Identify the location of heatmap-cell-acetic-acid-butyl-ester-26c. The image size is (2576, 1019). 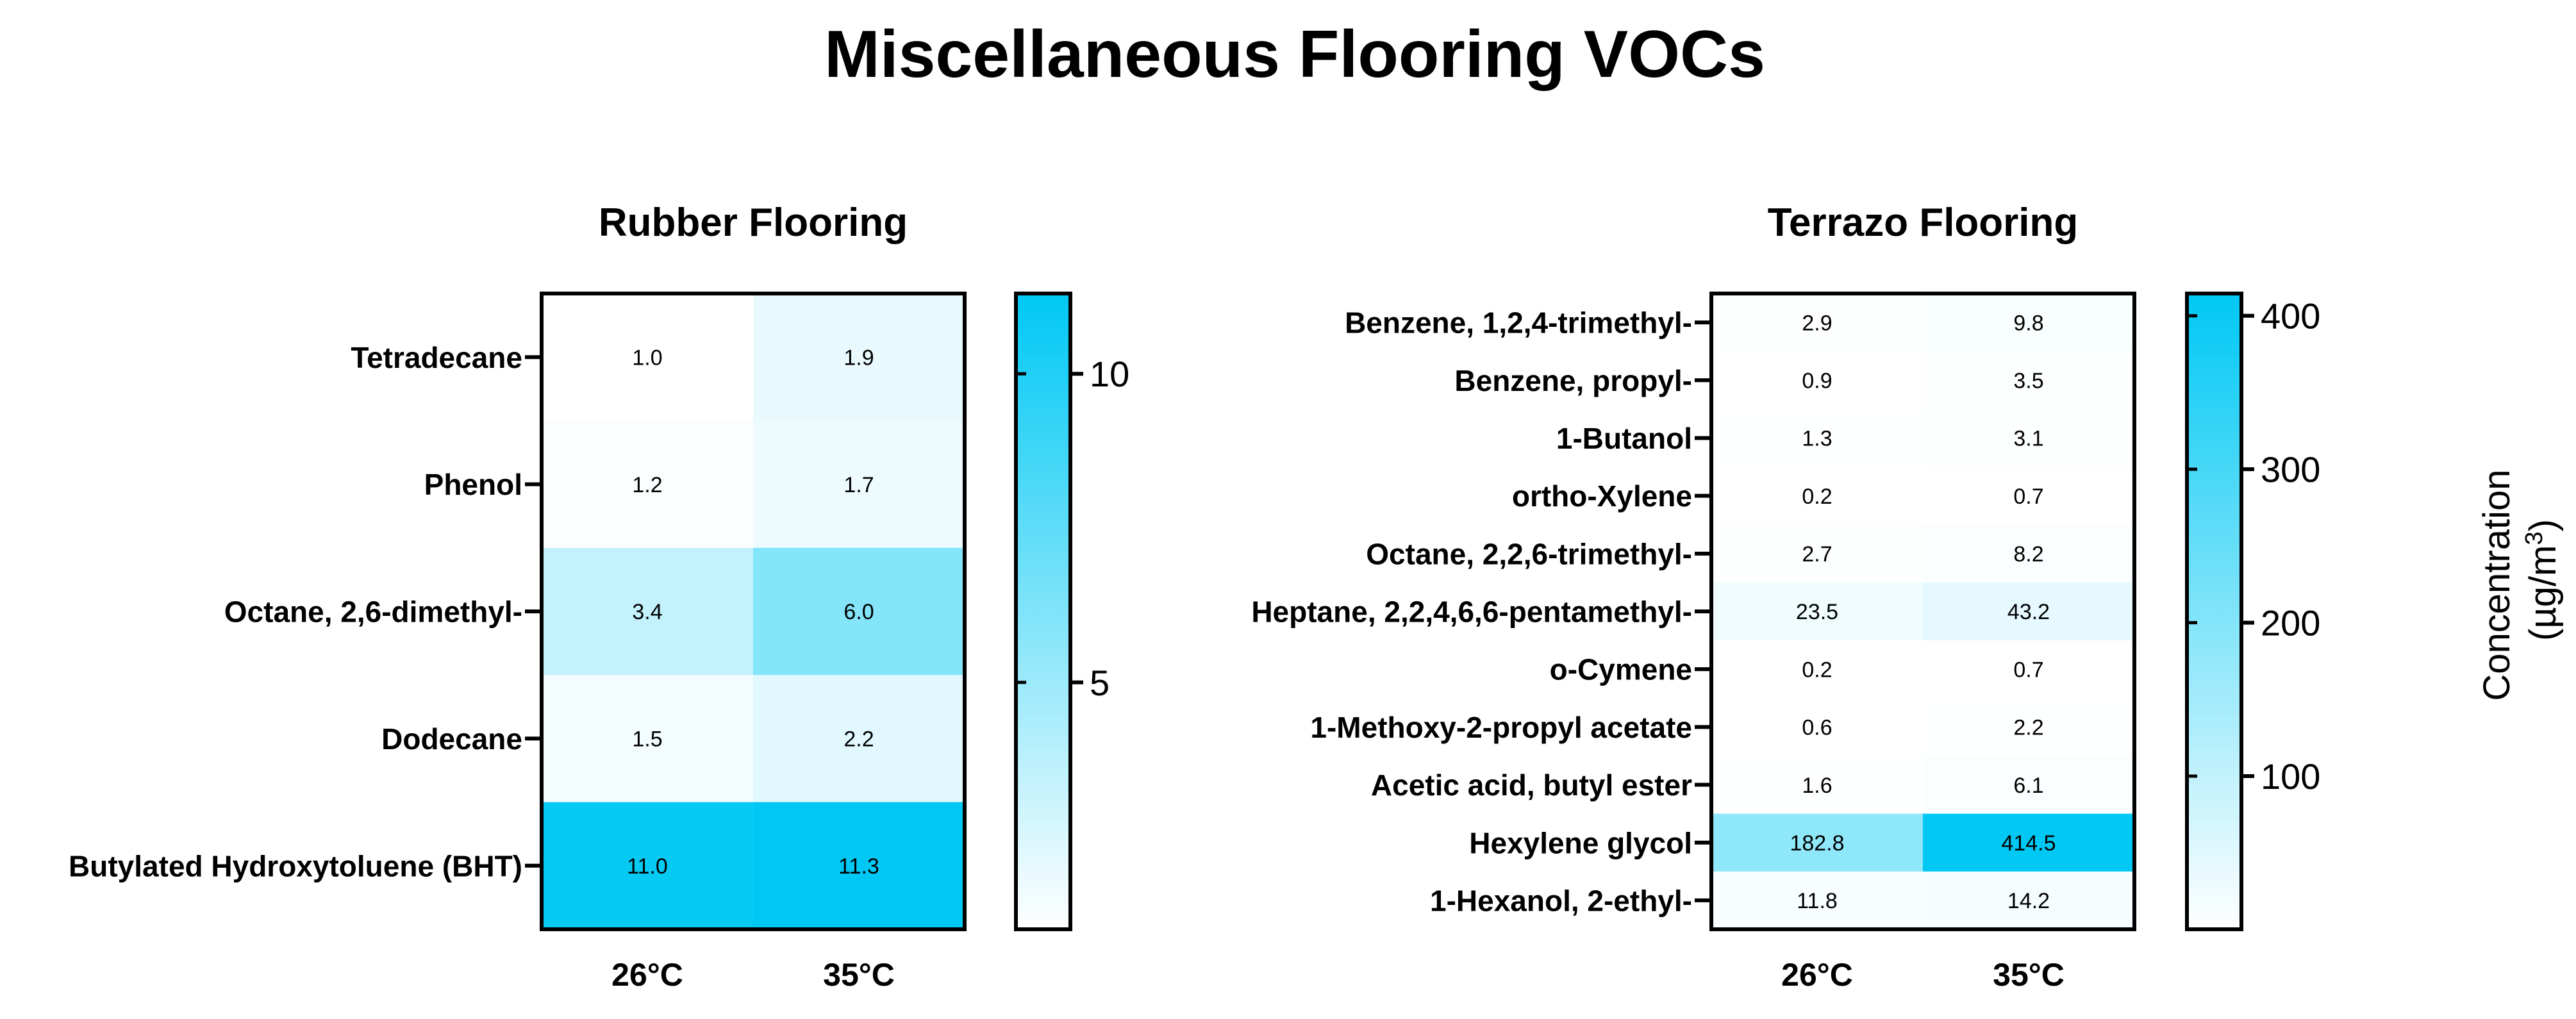
(1817, 785).